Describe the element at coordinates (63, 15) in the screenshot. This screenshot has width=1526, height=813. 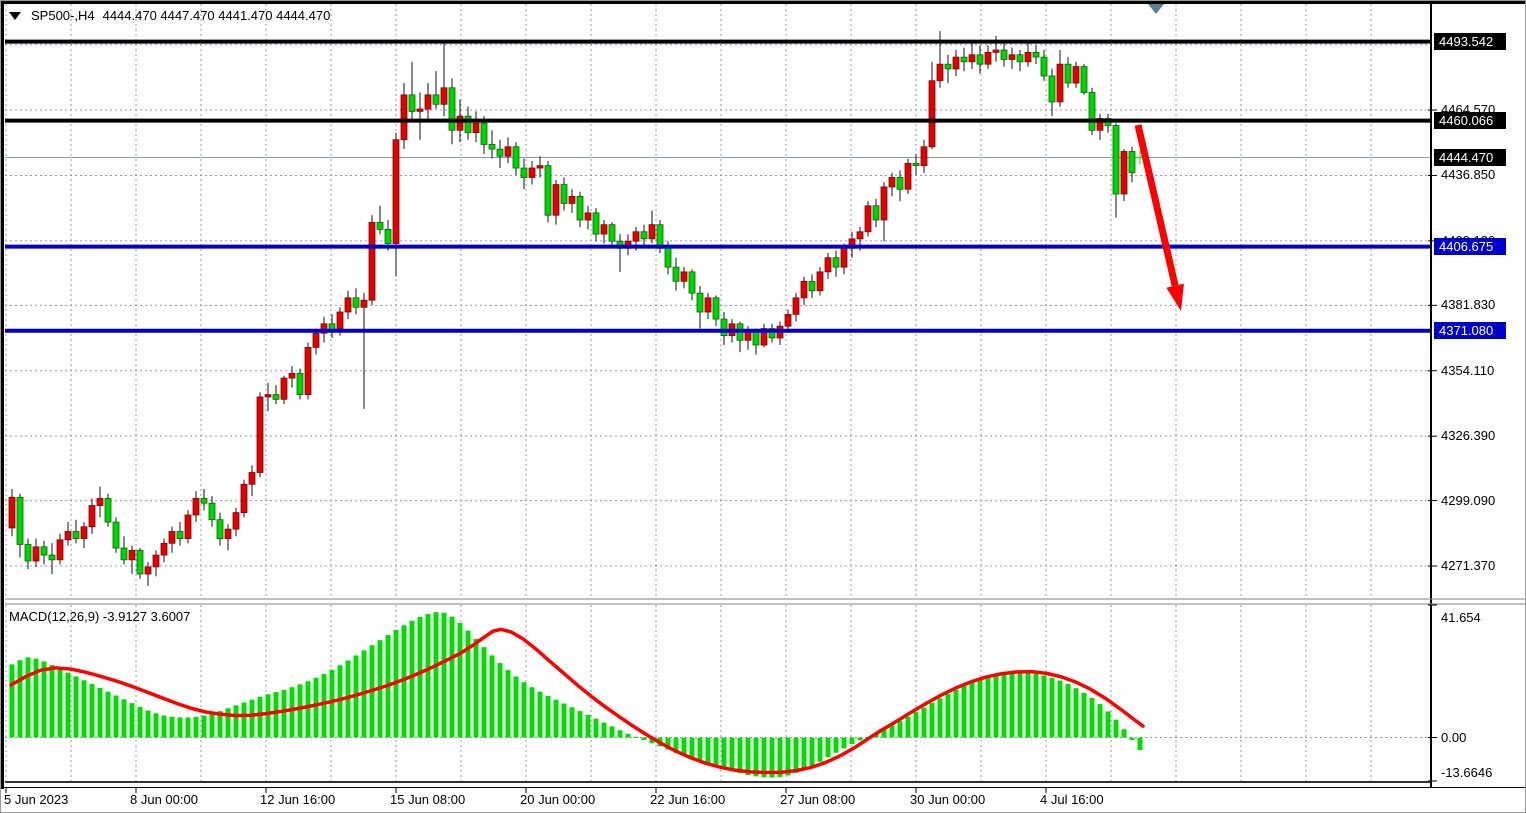
I see `symbol-timeframe-label: SP500-,H4` at that location.